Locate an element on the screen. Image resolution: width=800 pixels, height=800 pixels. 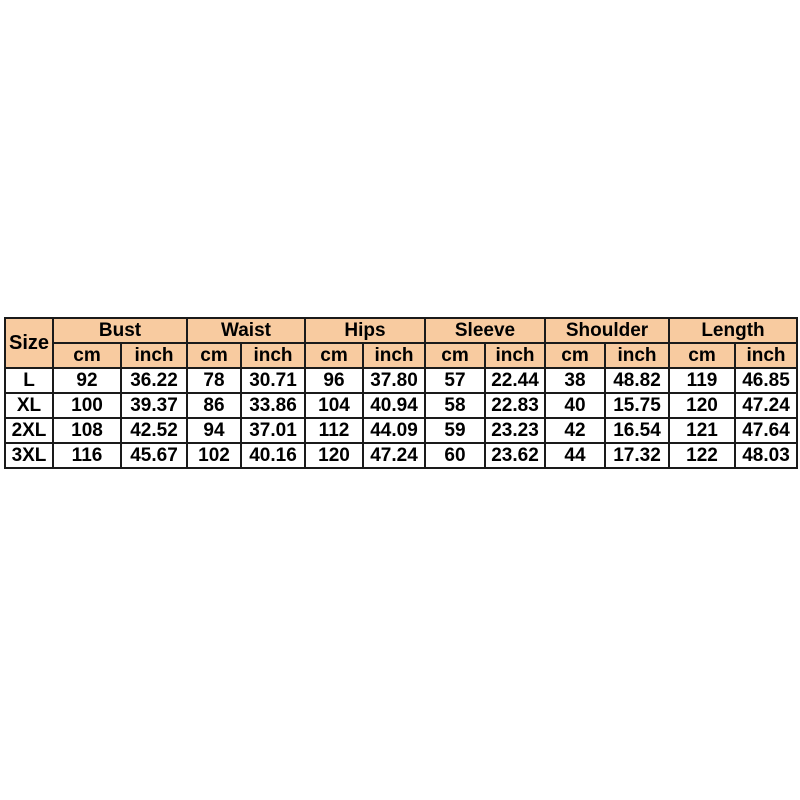
value-cell: 40.94 is located at coordinates (394, 405).